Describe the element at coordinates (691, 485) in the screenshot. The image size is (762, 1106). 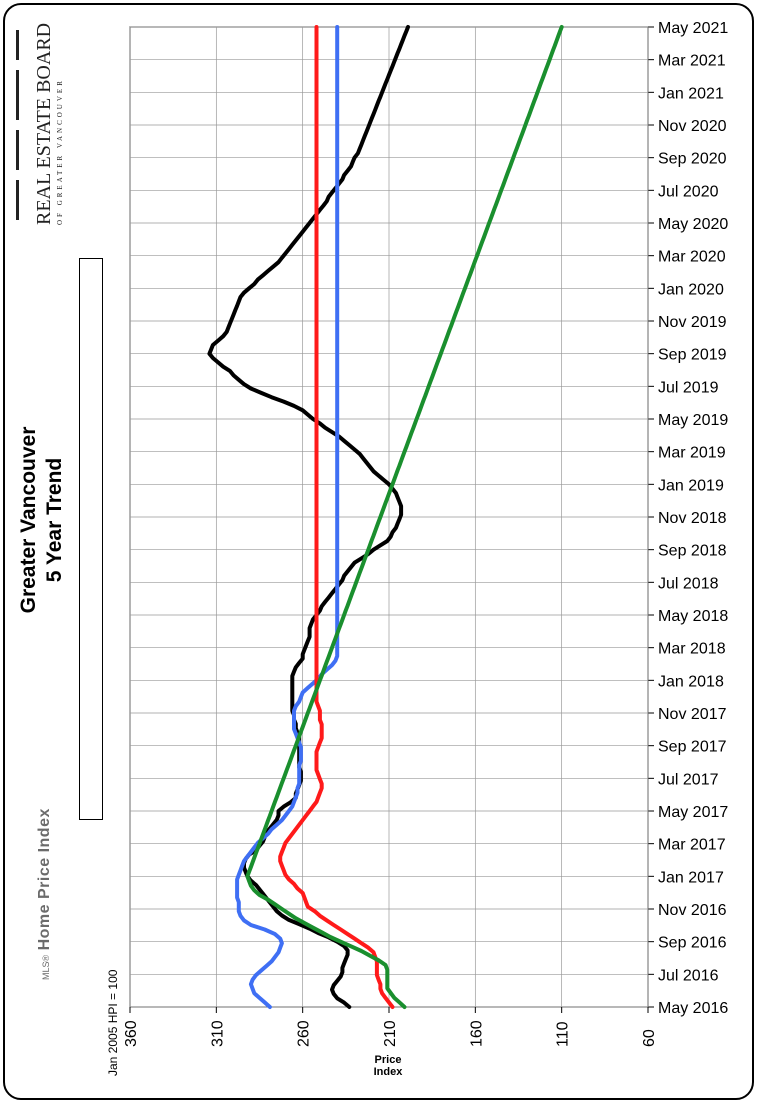
I see `time-tick-label: Jan 2019` at that location.